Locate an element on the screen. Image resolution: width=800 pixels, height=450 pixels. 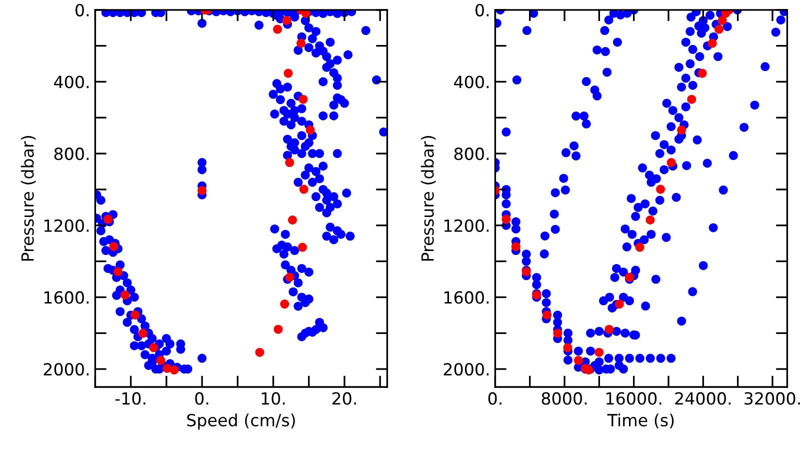
x-tick-label: 8000. is located at coordinates (564, 398).